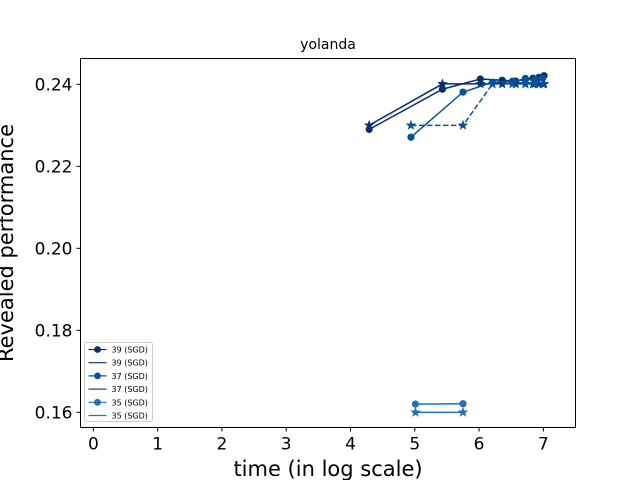 This screenshot has width=640, height=480. Describe the element at coordinates (130, 389) in the screenshot. I see `legend-label-3: 37 (SGD)` at that location.